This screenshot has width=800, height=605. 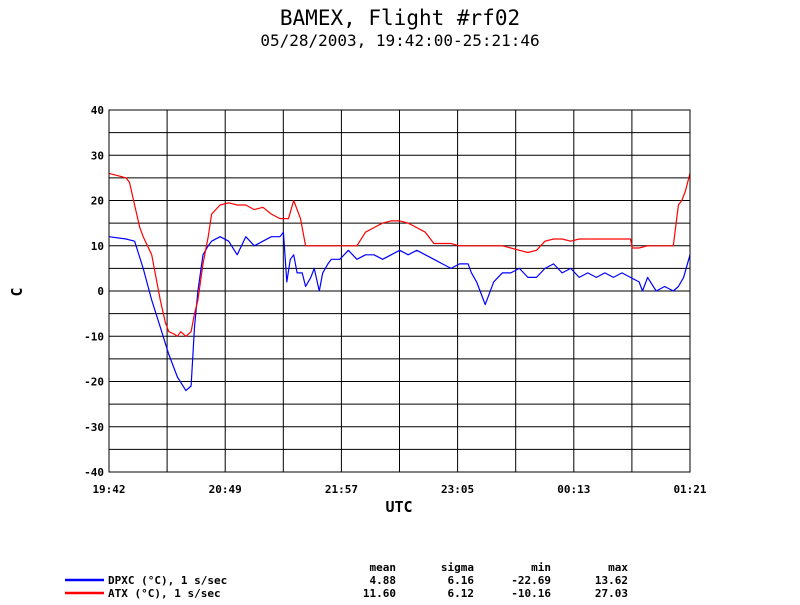 What do you see at coordinates (461, 580) in the screenshot?
I see `legend-stat-0-1: 6.16` at bounding box center [461, 580].